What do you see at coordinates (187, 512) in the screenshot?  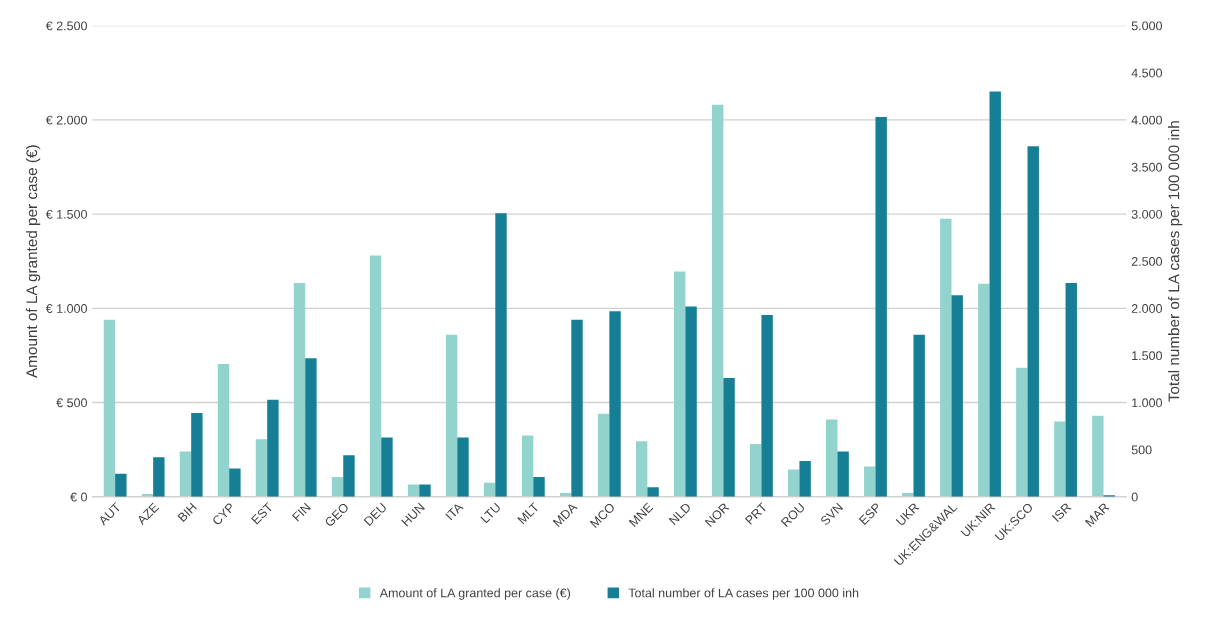 I see `x-tick-label: BIH` at bounding box center [187, 512].